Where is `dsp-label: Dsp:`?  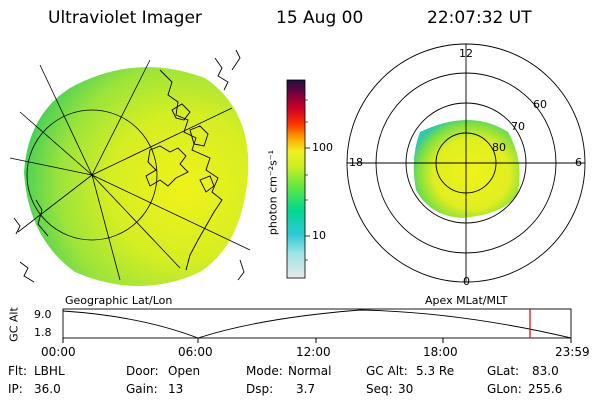
dsp-label: Dsp: is located at coordinates (260, 389).